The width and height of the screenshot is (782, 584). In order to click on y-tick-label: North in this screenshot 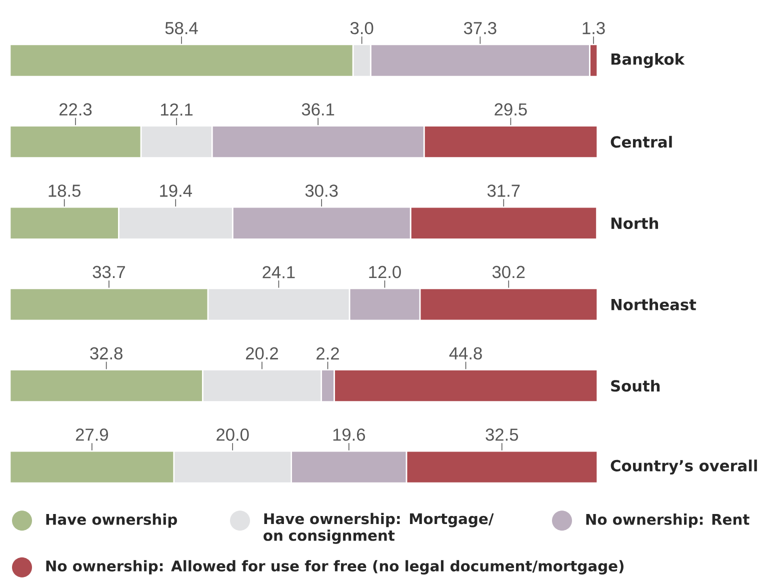, I will do `click(634, 223)`.